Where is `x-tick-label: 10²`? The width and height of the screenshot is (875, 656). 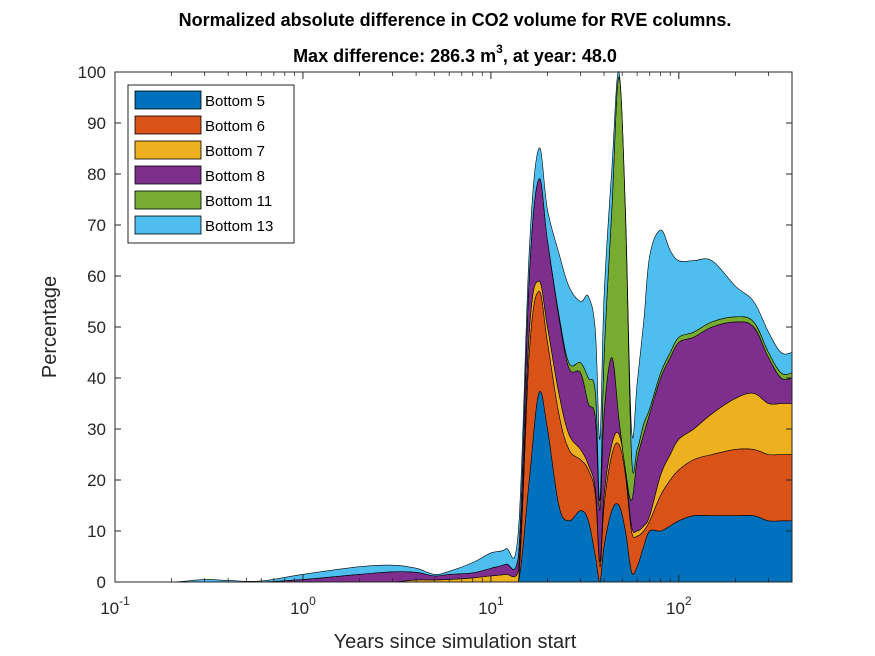 x-tick-label: 10² is located at coordinates (679, 606).